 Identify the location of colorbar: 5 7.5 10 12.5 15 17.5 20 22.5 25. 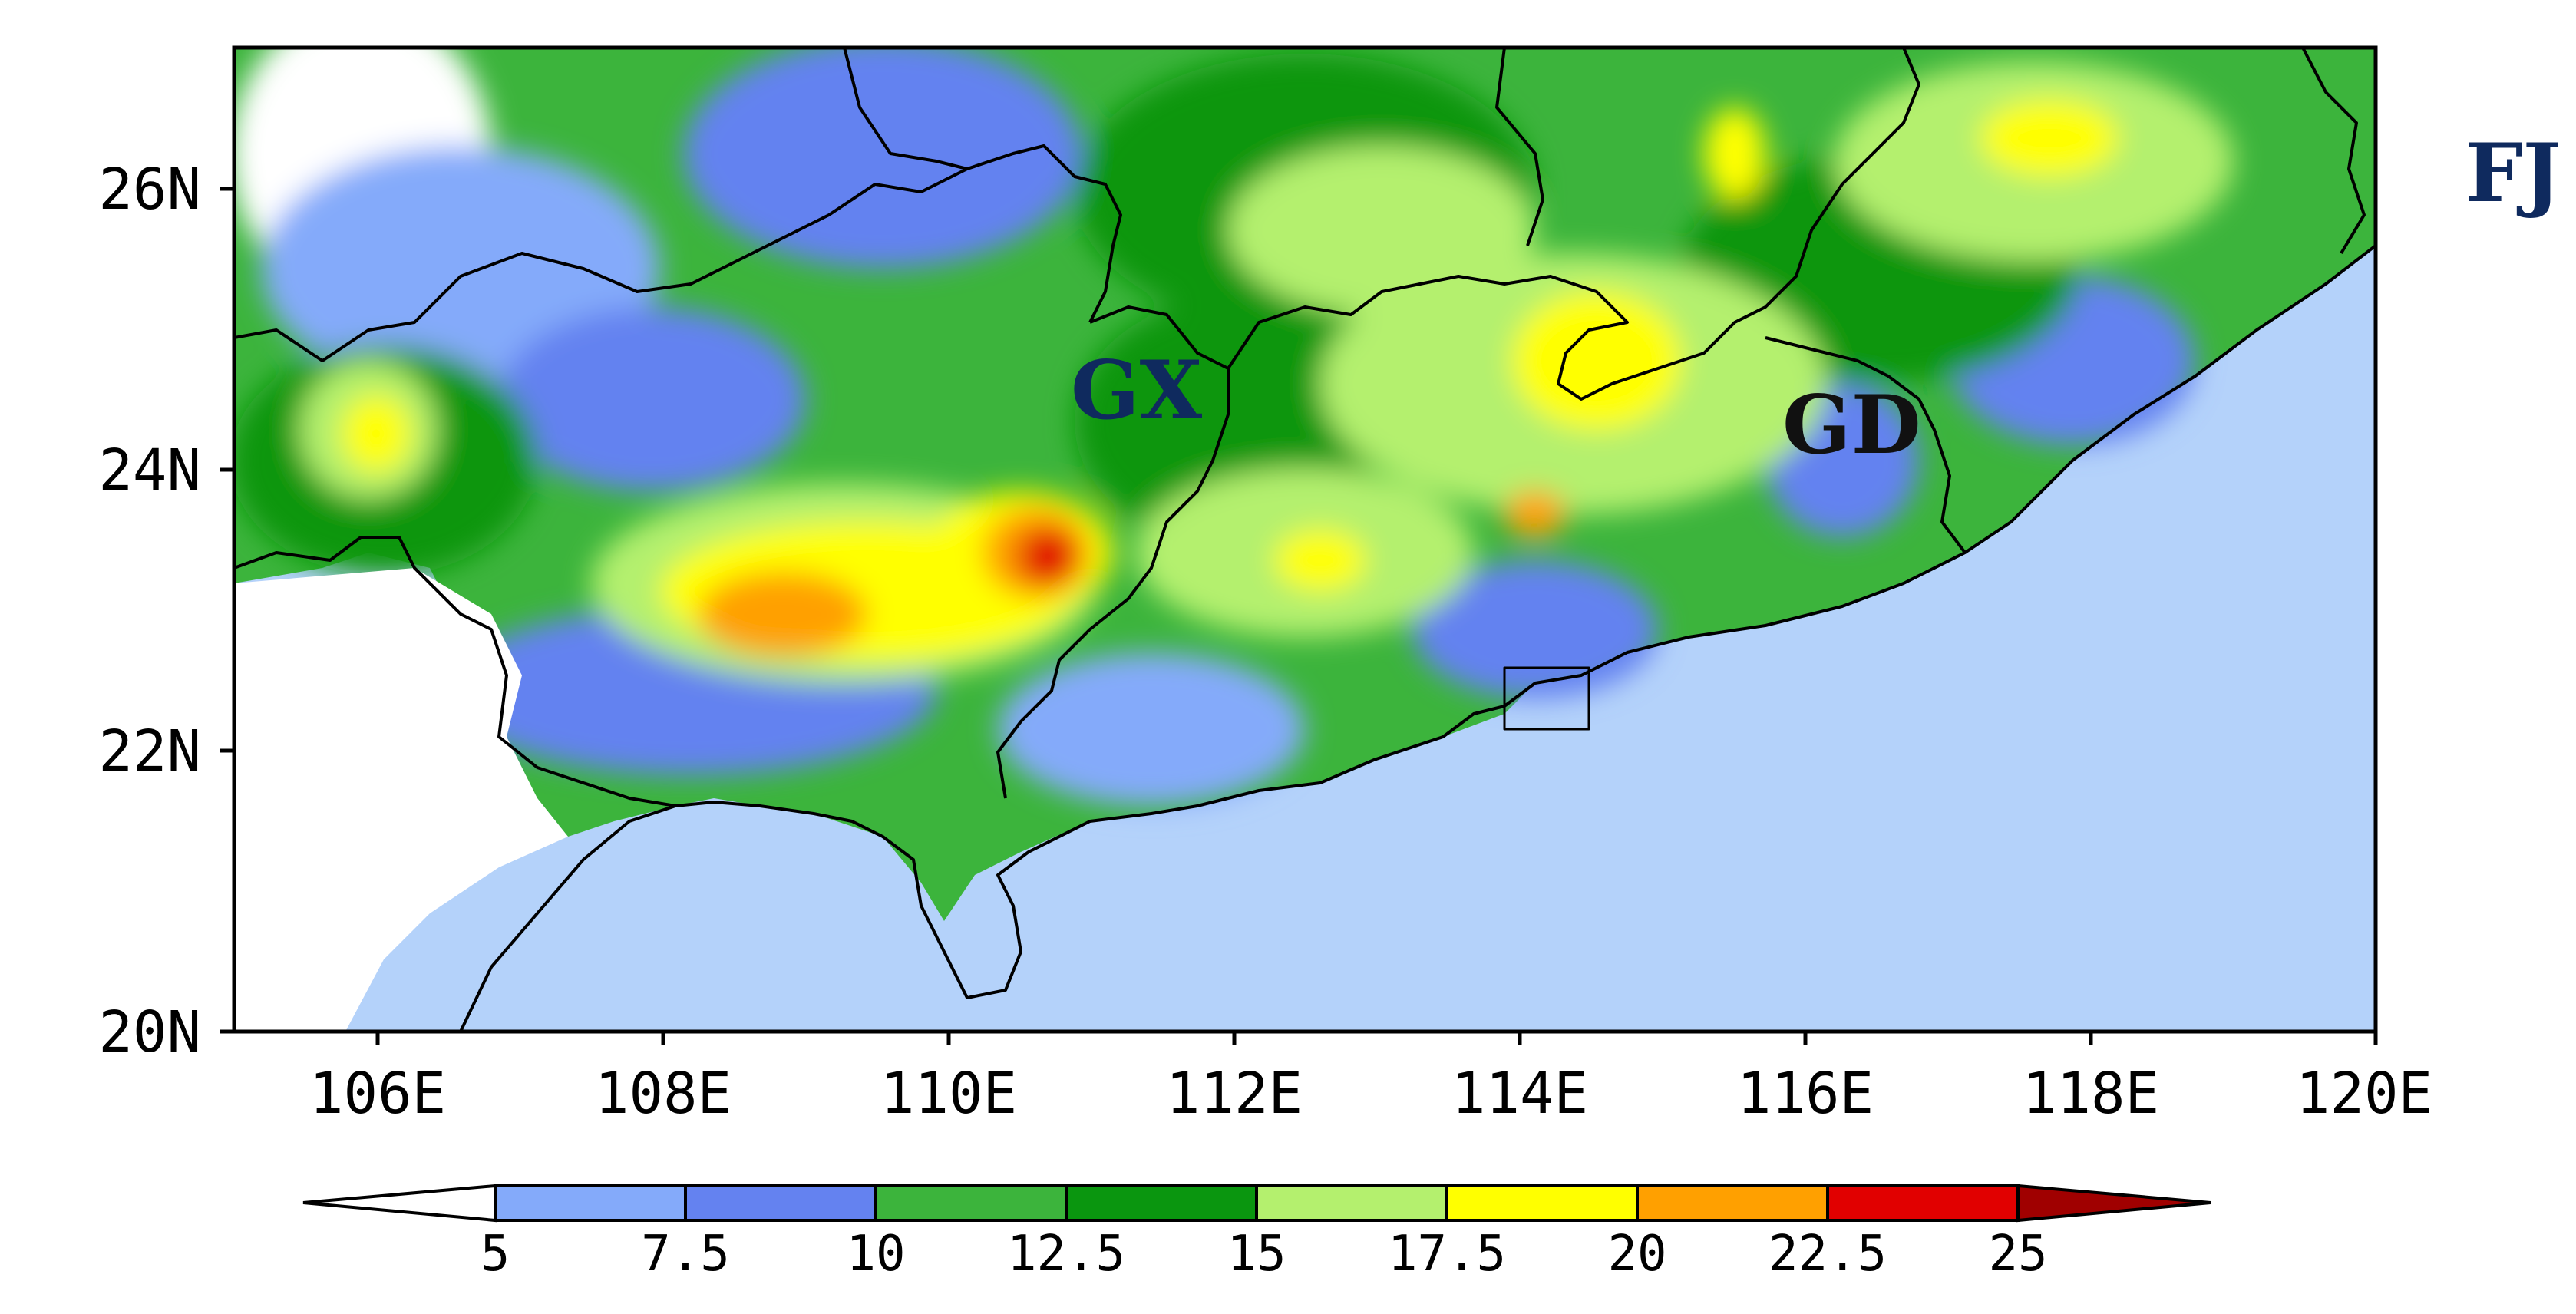
(1256, 1233).